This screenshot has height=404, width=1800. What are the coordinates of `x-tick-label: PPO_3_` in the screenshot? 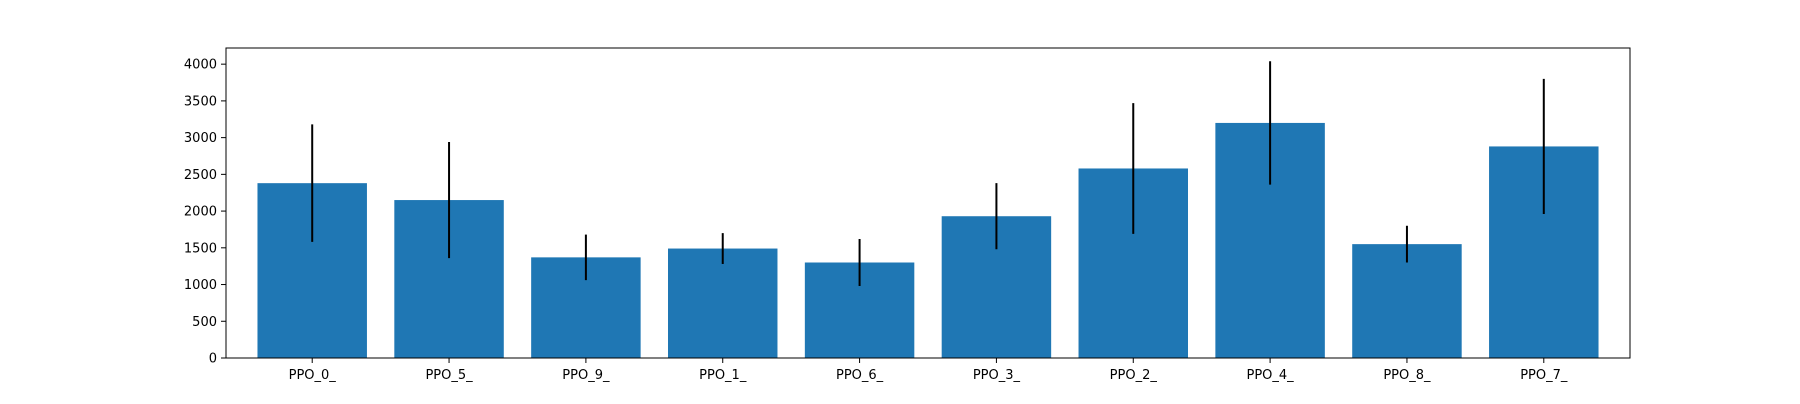 It's located at (997, 375).